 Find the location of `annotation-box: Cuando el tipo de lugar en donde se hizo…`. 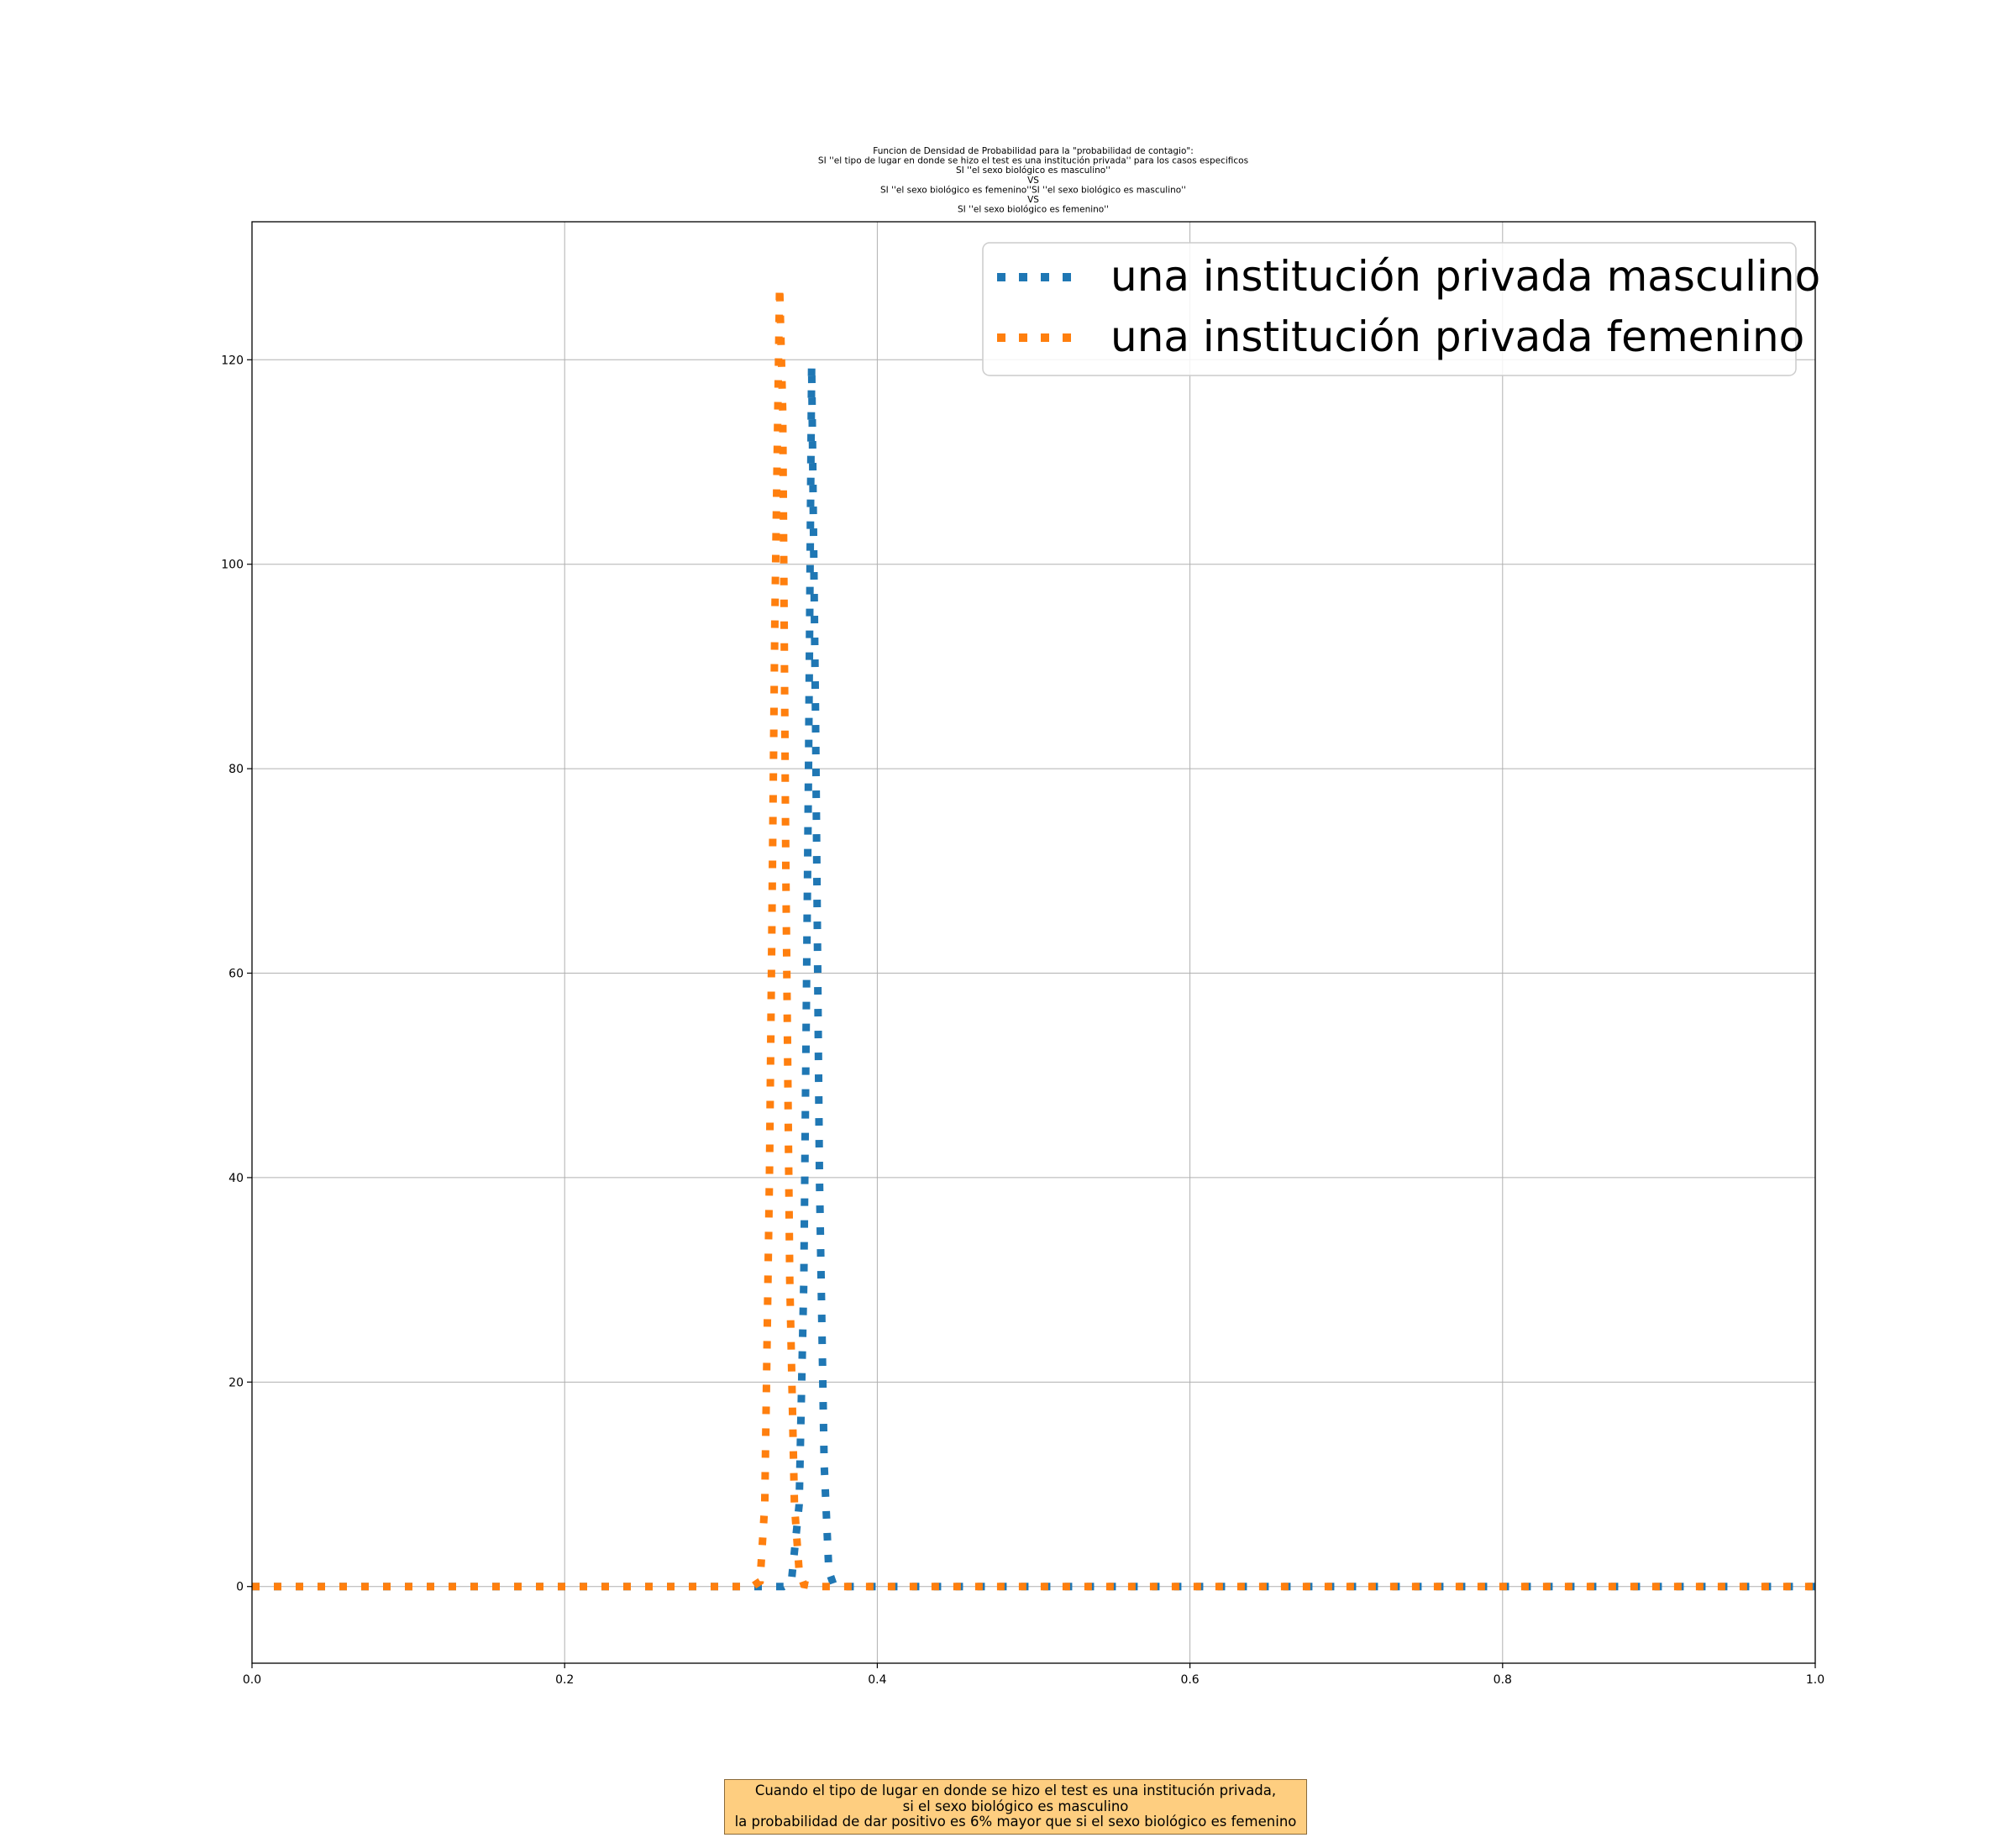

annotation-box: Cuando el tipo de lugar en donde se hizo… is located at coordinates (1015, 1807).